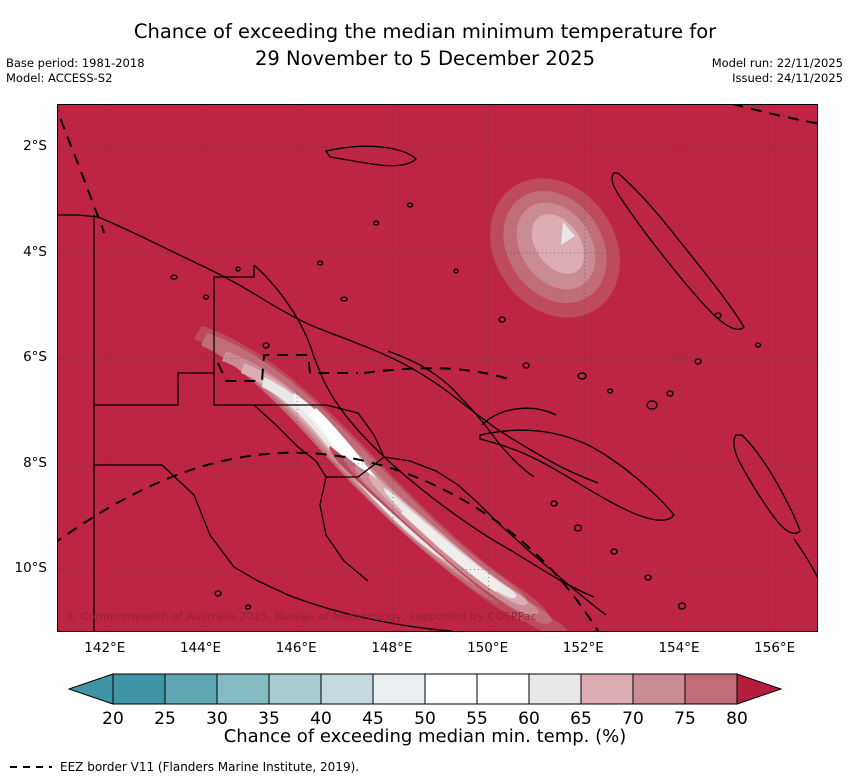  I want to click on ytick-label: 10°S, so click(31, 568).